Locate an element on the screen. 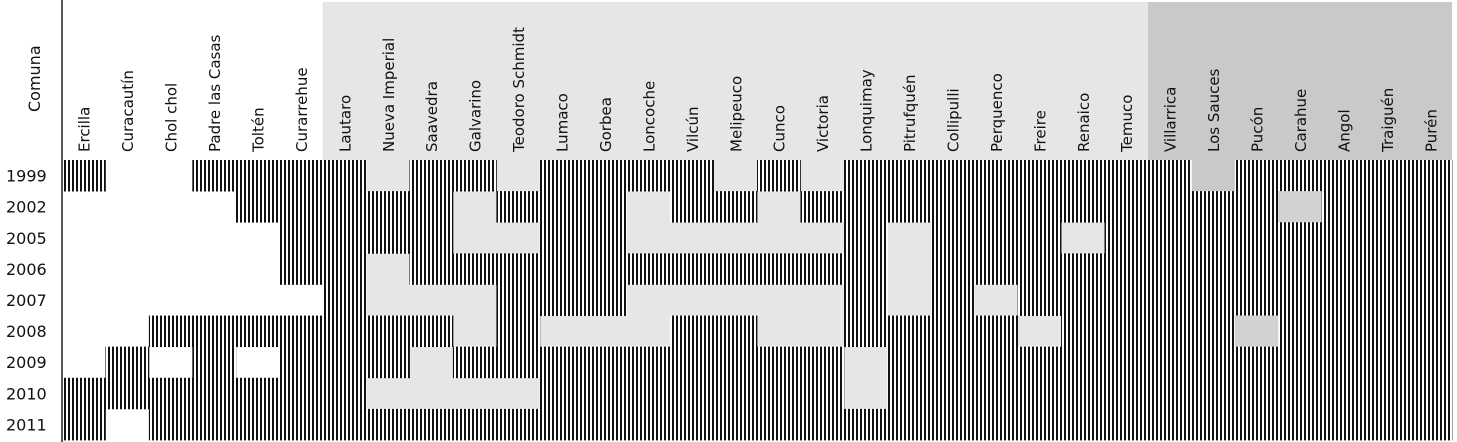 Image resolution: width=1457 pixels, height=442 pixels. cell-2005-nueva-imperial is located at coordinates (388, 238).